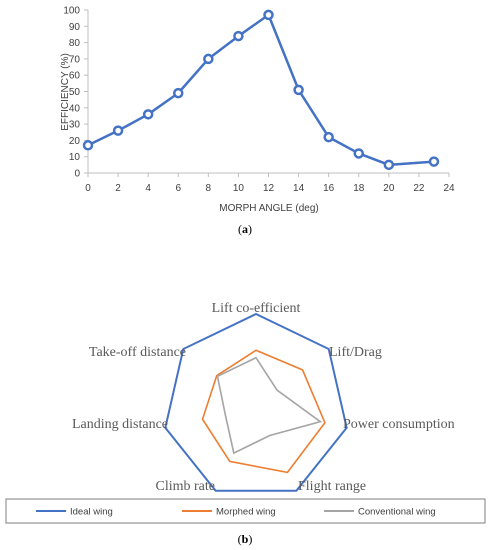 Image resolution: width=491 pixels, height=550 pixels. What do you see at coordinates (75, 43) in the screenshot?
I see `y-tick-label: 80` at bounding box center [75, 43].